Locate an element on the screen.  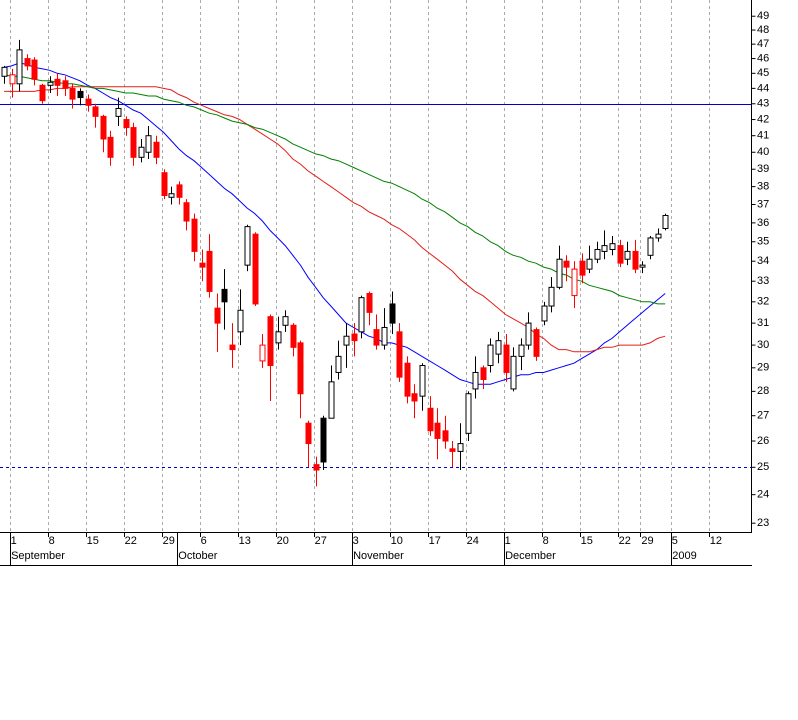
y-tick-label: 35 is located at coordinates (763, 242).